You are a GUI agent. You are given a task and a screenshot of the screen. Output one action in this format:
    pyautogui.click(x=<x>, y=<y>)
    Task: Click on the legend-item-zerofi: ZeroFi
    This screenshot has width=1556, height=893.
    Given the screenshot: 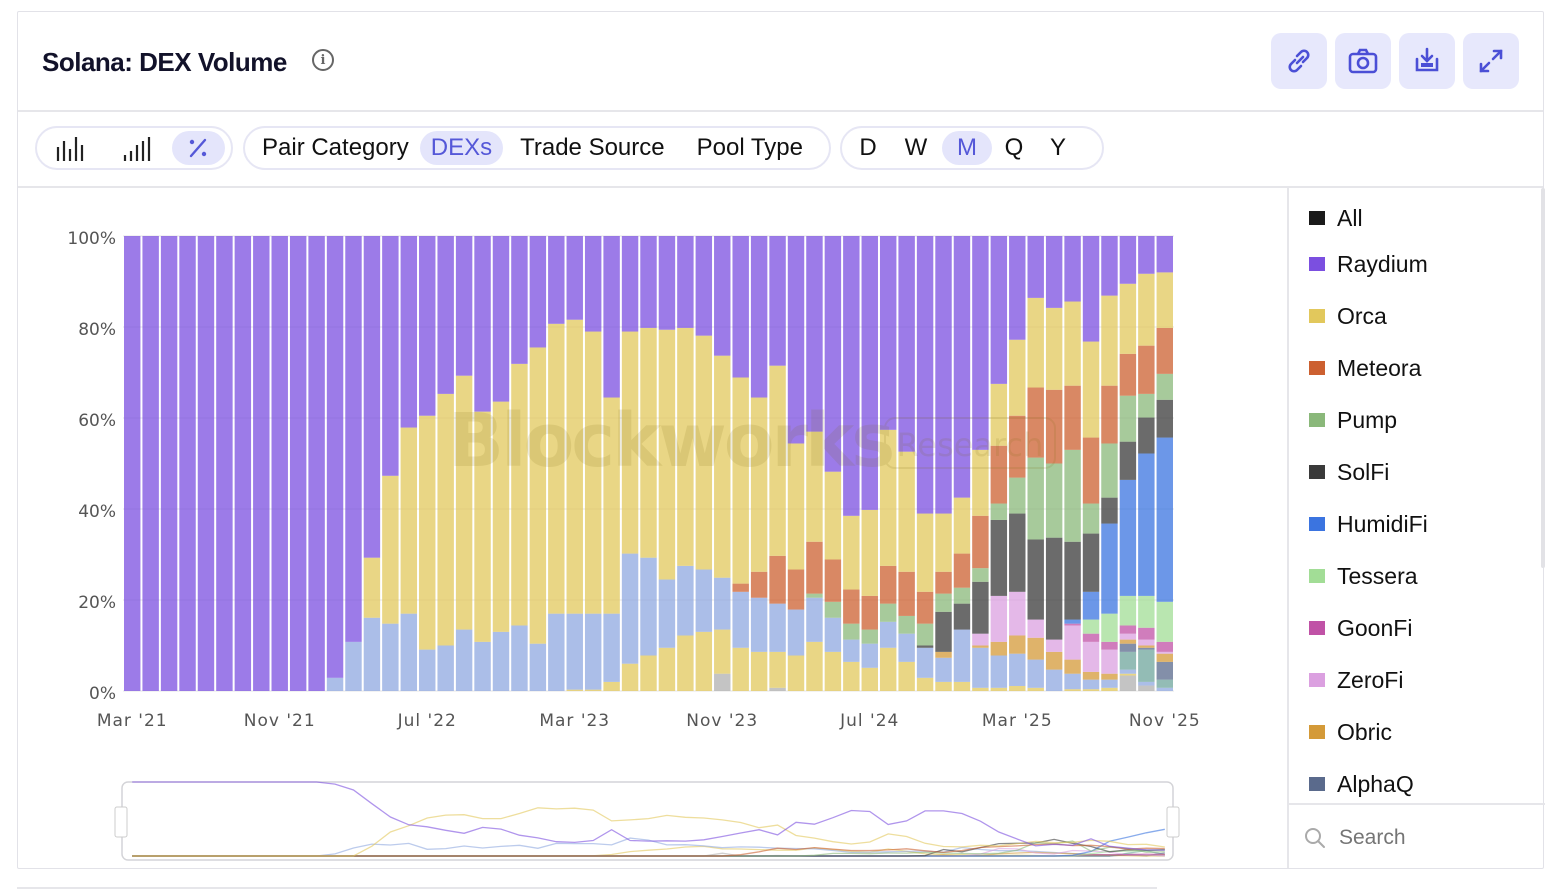 What is the action you would take?
    pyautogui.click(x=1356, y=680)
    